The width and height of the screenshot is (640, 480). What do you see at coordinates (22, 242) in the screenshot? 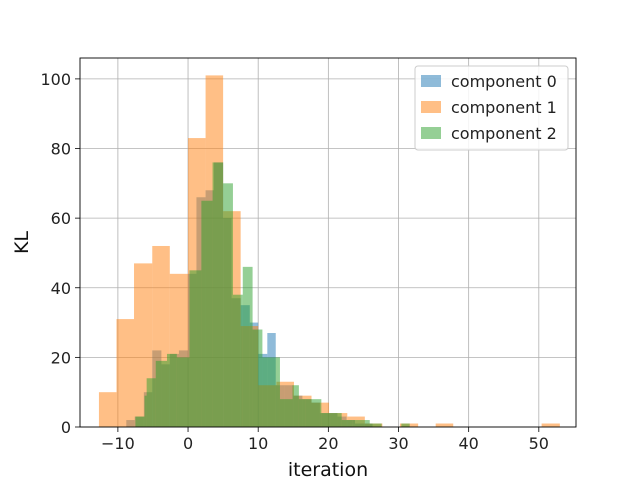
I see `y-axis-label: KL` at bounding box center [22, 242].